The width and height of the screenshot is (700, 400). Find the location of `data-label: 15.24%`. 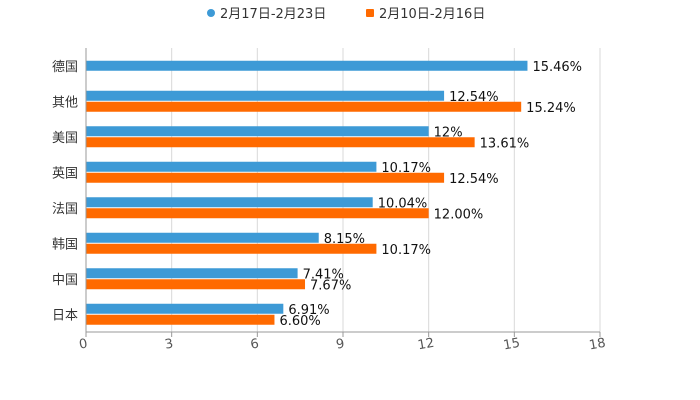

data-label: 15.24% is located at coordinates (551, 108).